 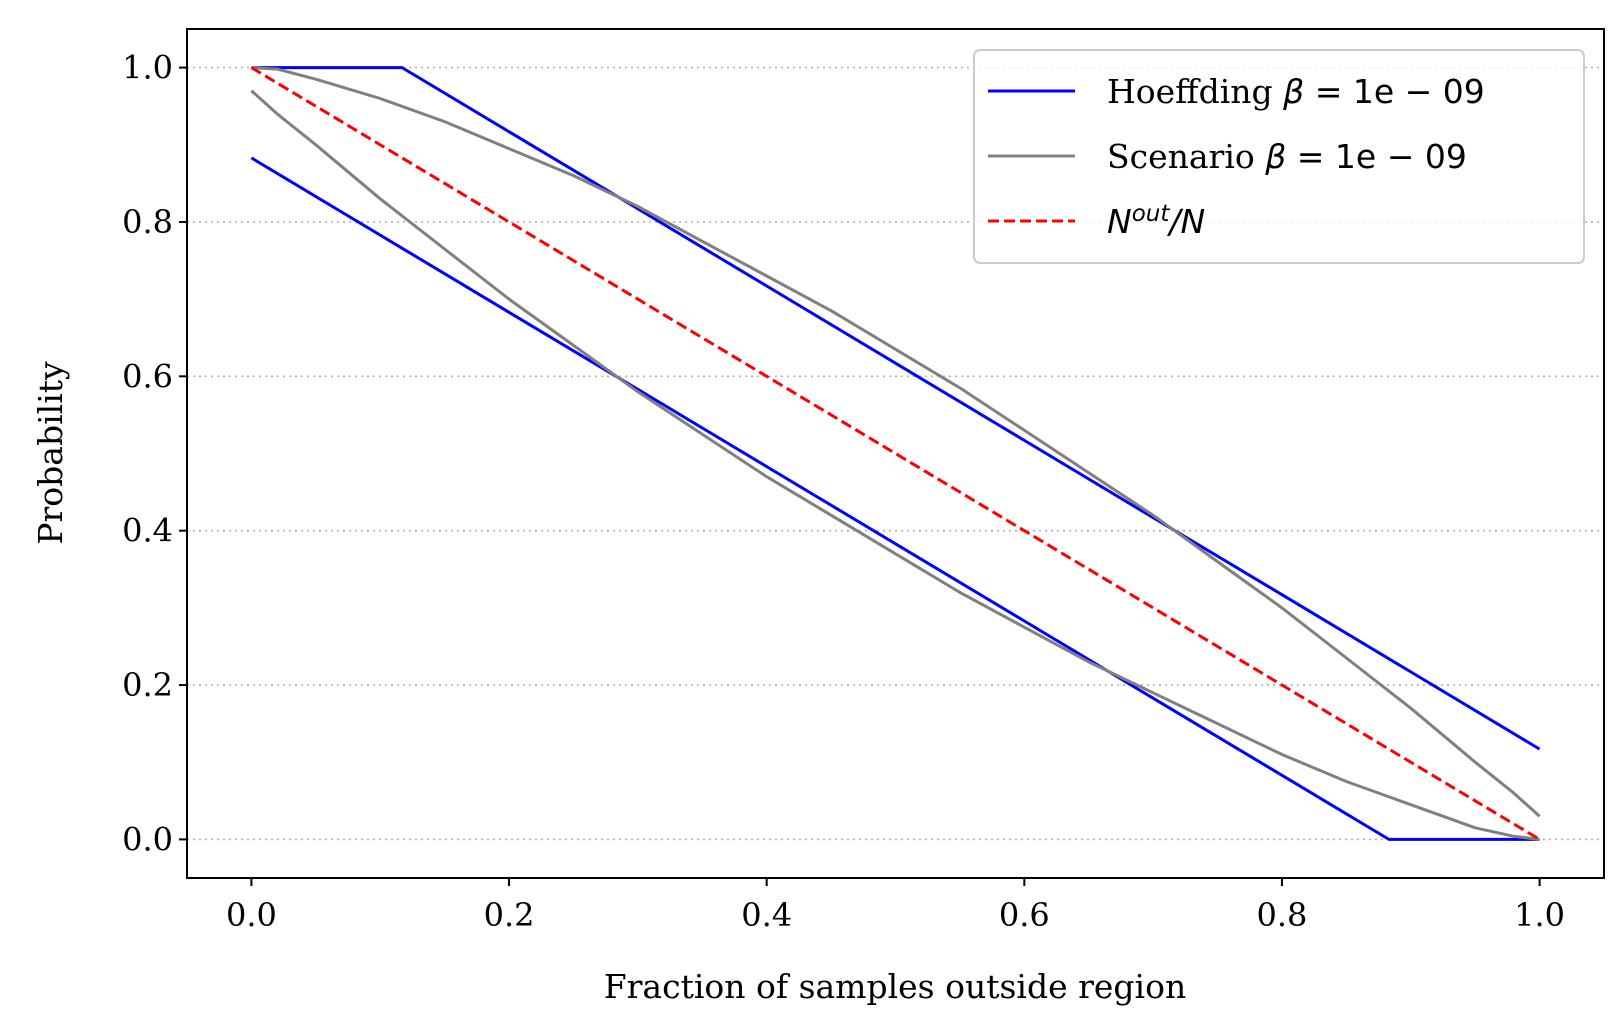 What do you see at coordinates (147, 839) in the screenshot?
I see `y-tick-label: 0.0` at bounding box center [147, 839].